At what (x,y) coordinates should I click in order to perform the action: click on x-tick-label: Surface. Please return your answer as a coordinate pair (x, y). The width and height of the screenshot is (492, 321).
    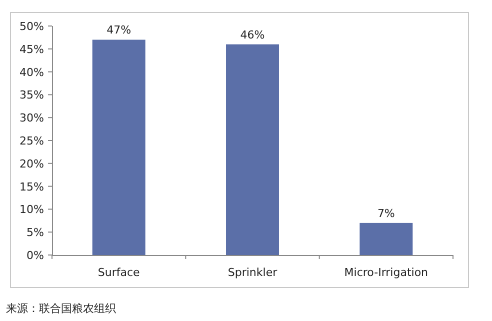
    Looking at the image, I should click on (119, 272).